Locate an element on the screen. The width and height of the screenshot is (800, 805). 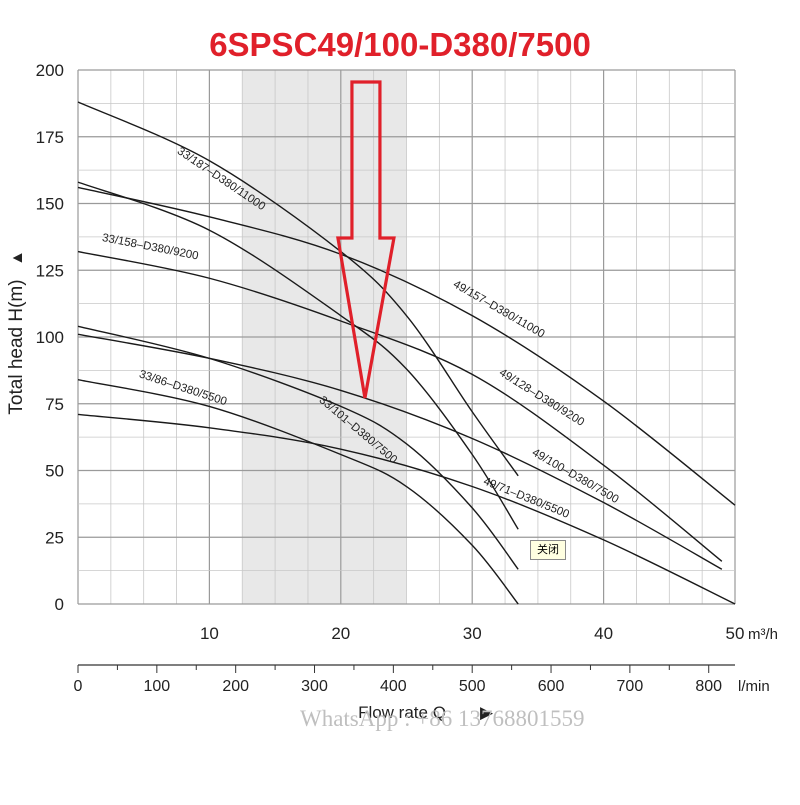
y-tick-label: 75 is located at coordinates (54, 404).